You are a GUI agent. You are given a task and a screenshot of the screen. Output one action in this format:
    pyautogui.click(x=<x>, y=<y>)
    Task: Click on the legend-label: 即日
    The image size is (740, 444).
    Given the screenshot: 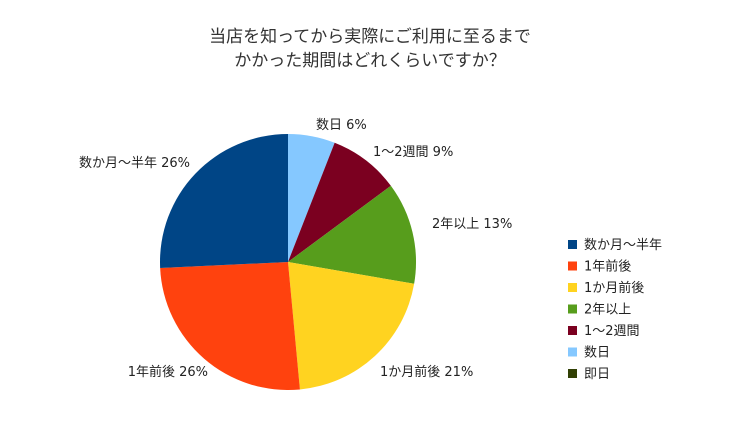 What is the action you would take?
    pyautogui.click(x=597, y=374)
    